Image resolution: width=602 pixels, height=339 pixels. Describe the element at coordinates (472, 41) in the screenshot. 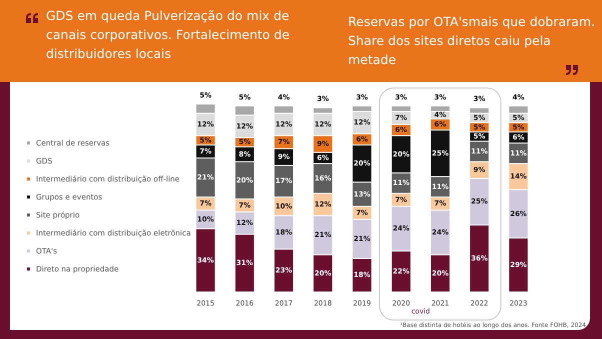

I see `chart-subtitle: Reservas por OTA'smais que dobraram. Share dos sites diretos caiu pela metade` at that location.